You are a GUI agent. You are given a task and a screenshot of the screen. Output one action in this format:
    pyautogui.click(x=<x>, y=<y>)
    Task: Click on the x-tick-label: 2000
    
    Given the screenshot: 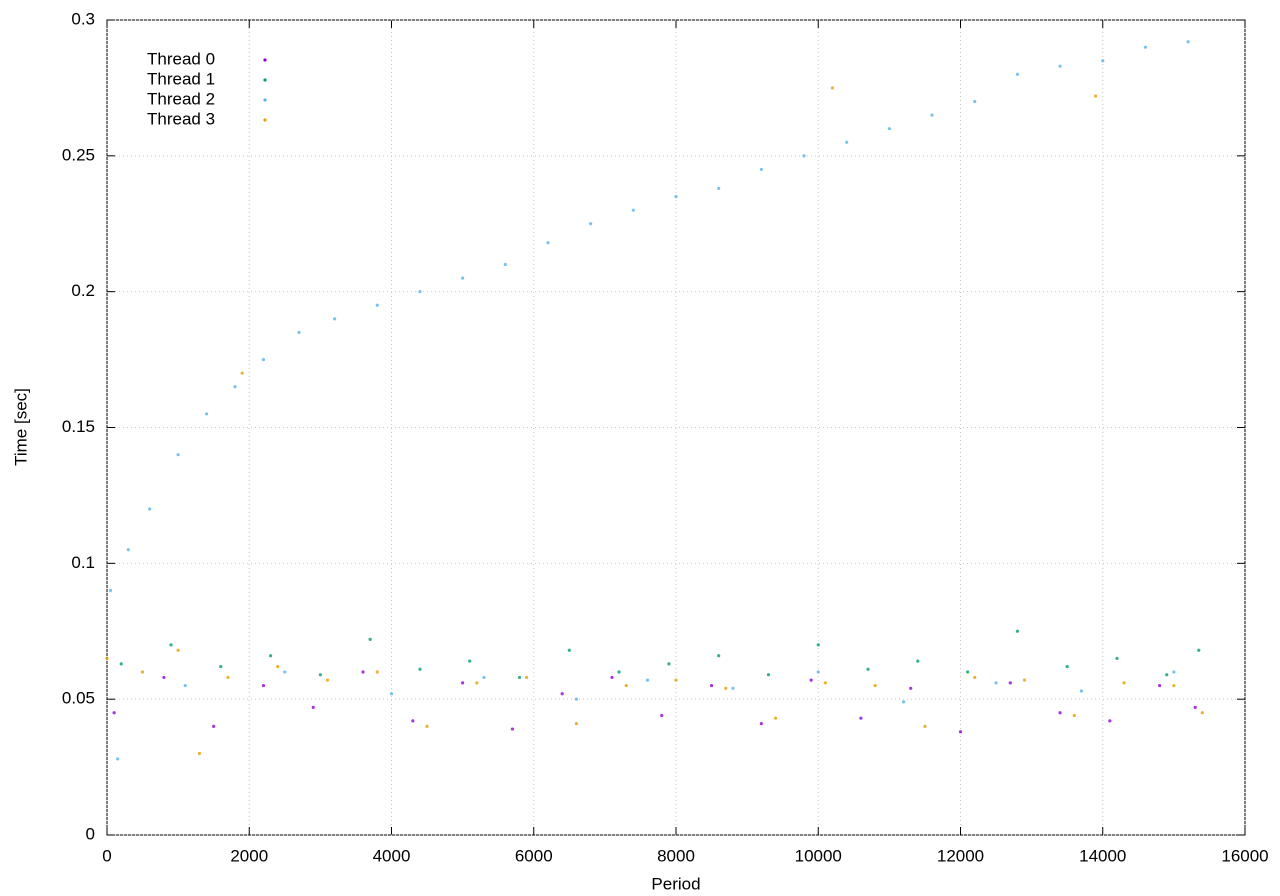 What is the action you would take?
    pyautogui.click(x=249, y=855)
    